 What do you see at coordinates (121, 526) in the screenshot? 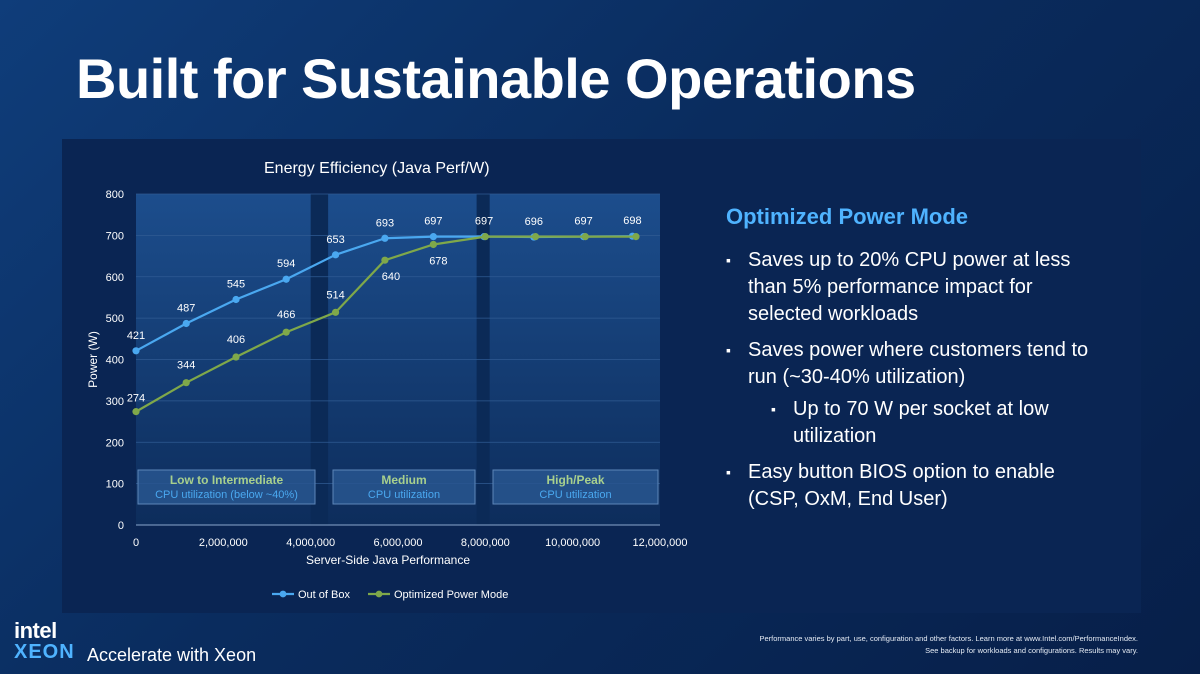
I see `y-tick-label: 0` at bounding box center [121, 526].